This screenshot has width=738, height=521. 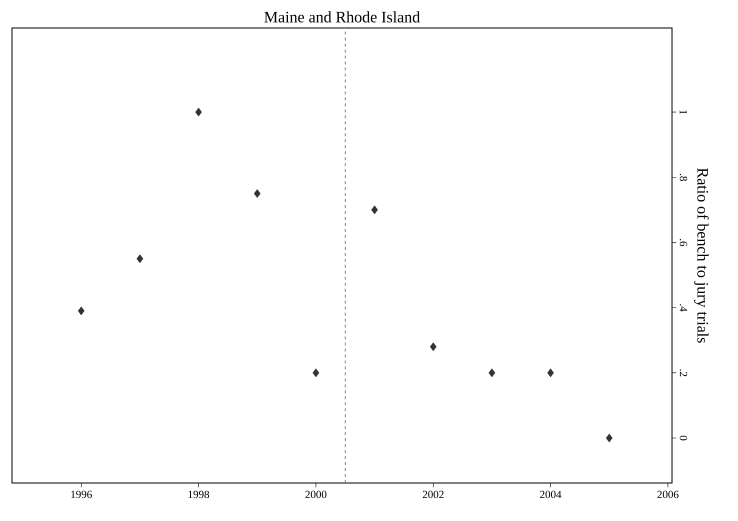 What do you see at coordinates (684, 372) in the screenshot?
I see `y-tick-label: .2` at bounding box center [684, 372].